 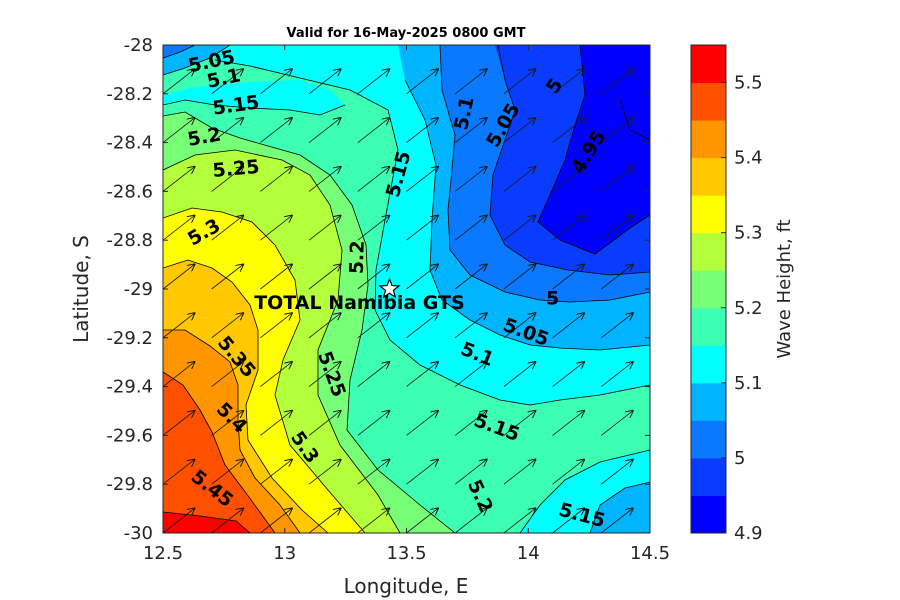 What do you see at coordinates (129, 484) in the screenshot?
I see `y-tick-label: -29.8` at bounding box center [129, 484].